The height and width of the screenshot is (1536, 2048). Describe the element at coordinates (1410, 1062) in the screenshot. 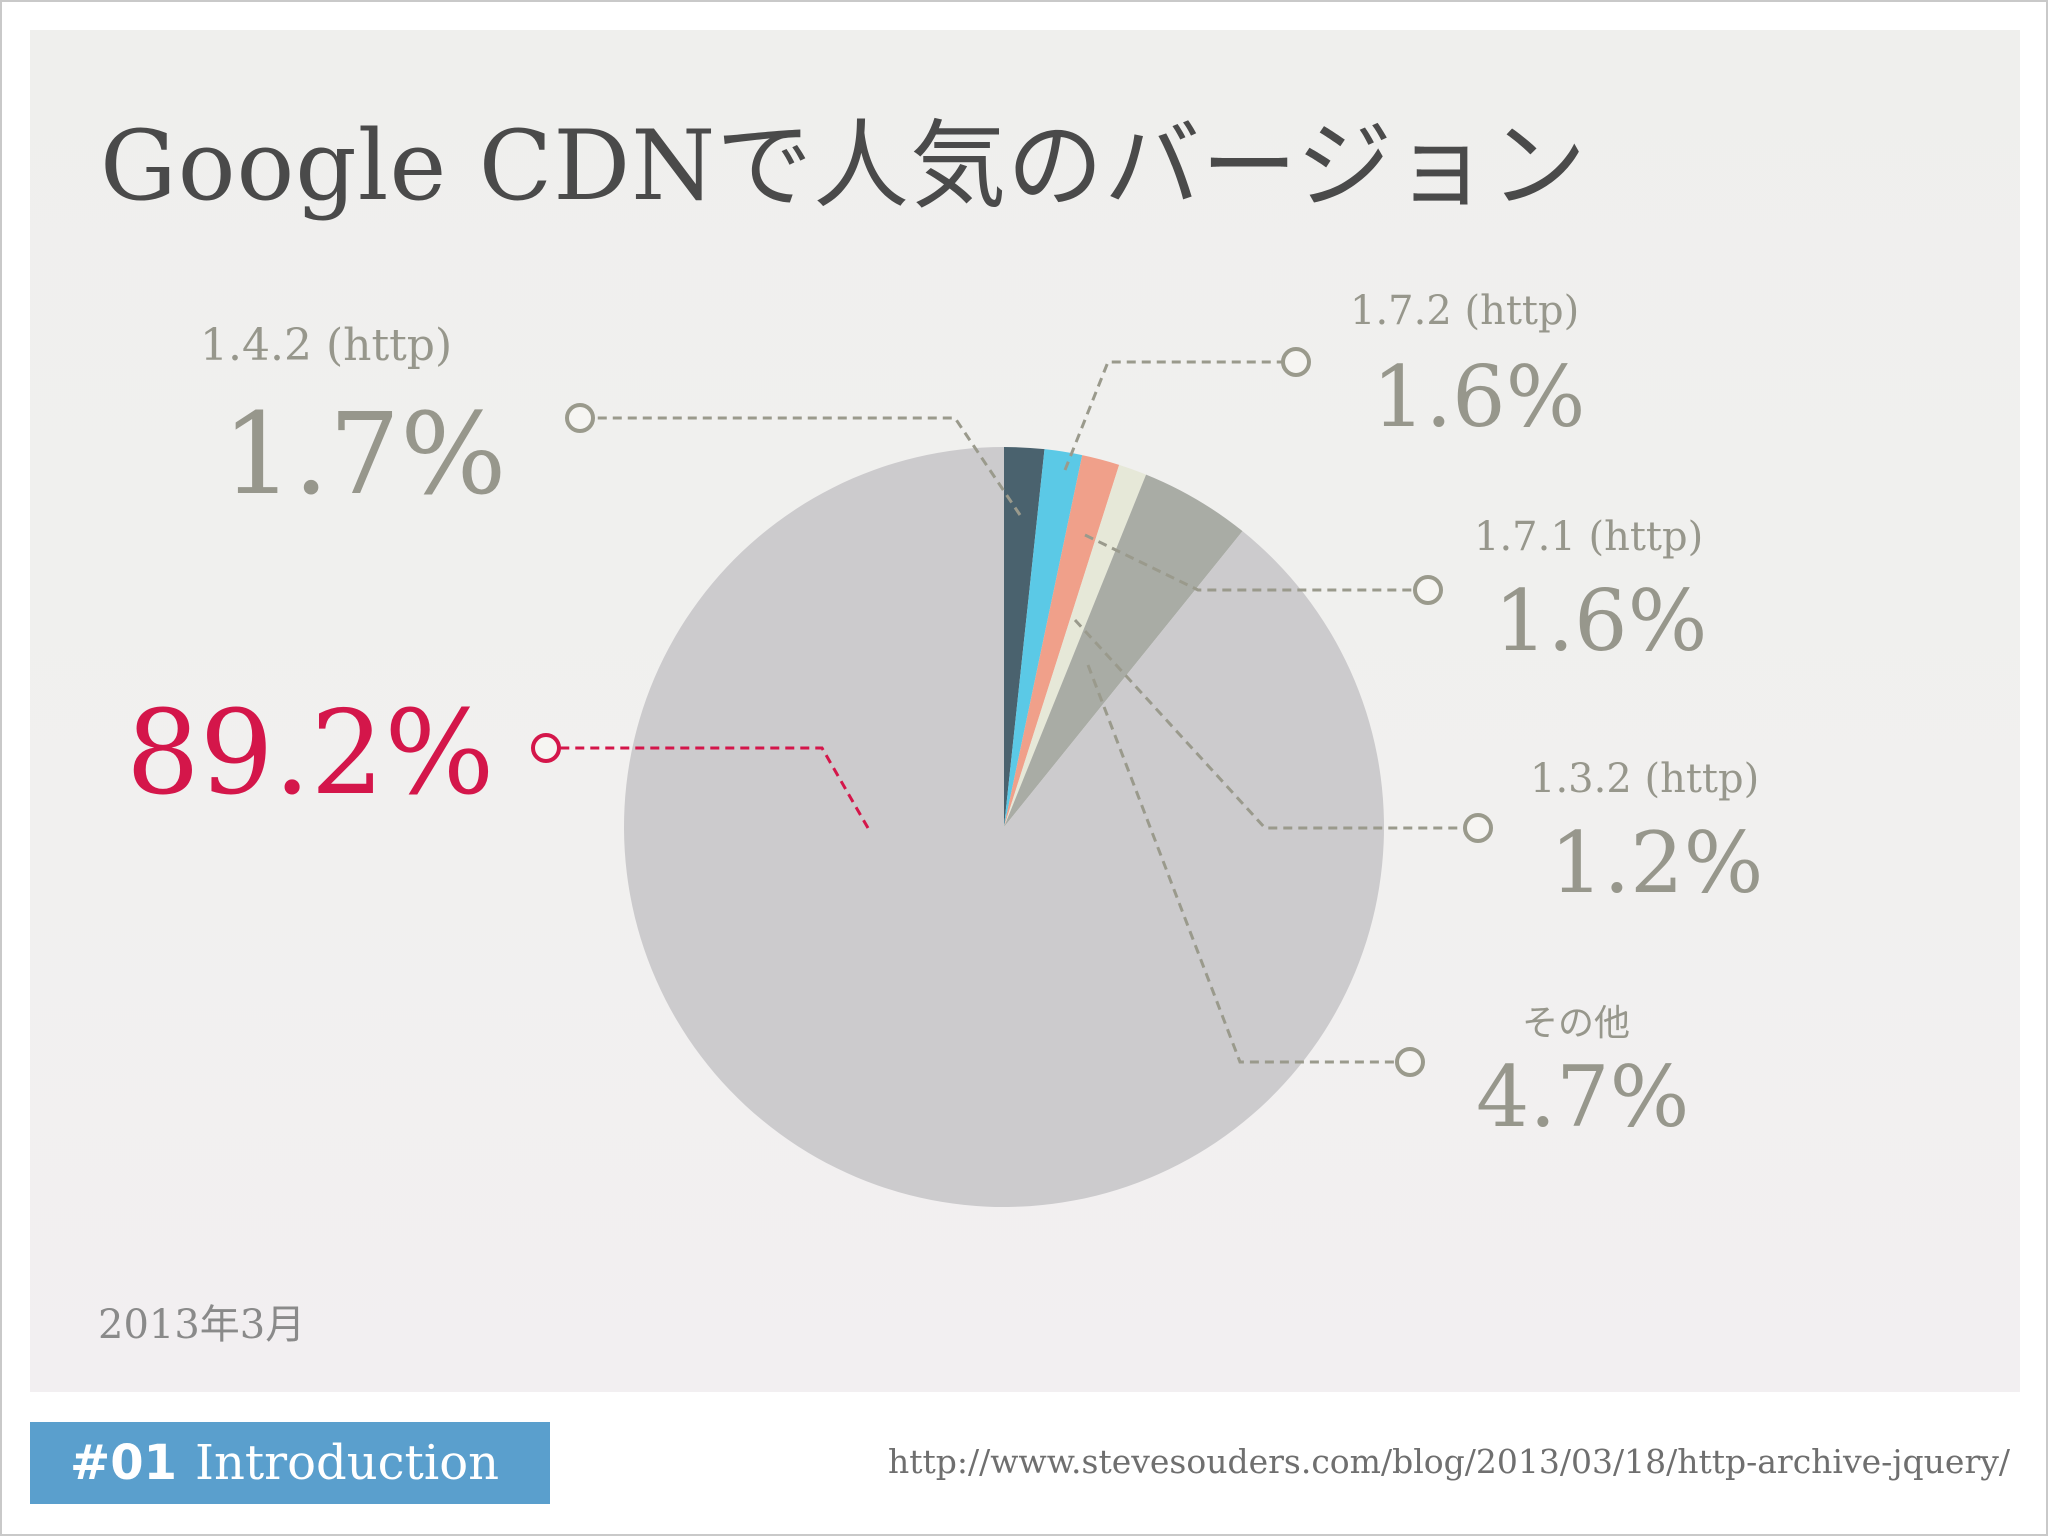

I see `leader-other-dot` at that location.